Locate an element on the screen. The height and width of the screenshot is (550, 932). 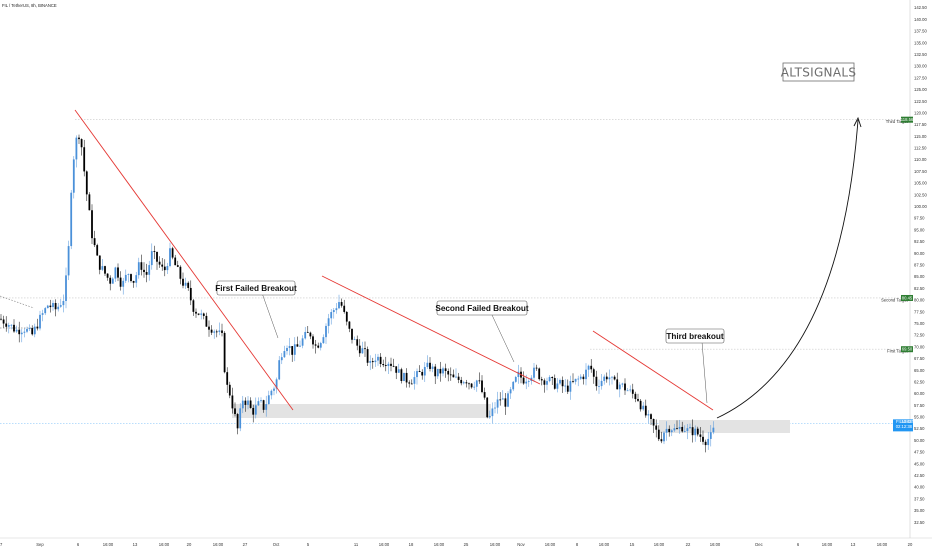
price-tick-label: 92.50 is located at coordinates (919, 241).